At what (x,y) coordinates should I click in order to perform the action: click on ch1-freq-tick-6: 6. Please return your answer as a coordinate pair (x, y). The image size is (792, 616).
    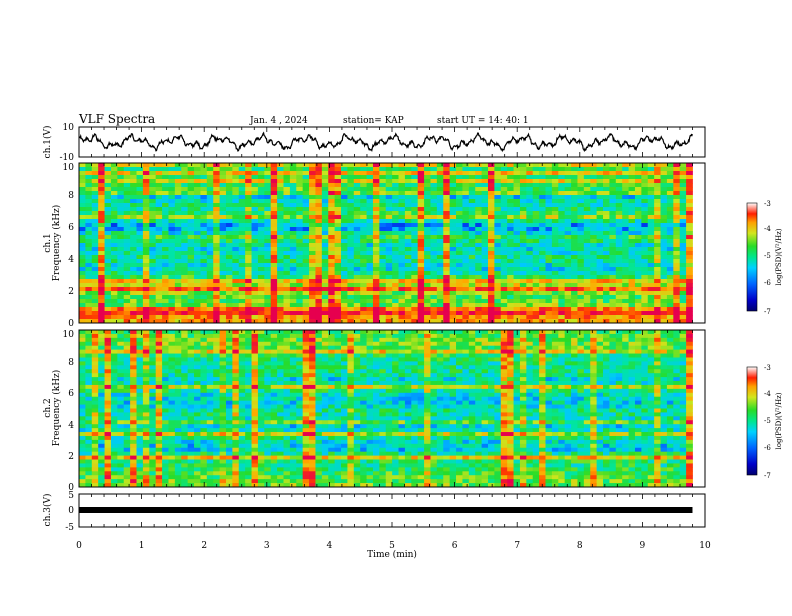
    Looking at the image, I should click on (71, 228).